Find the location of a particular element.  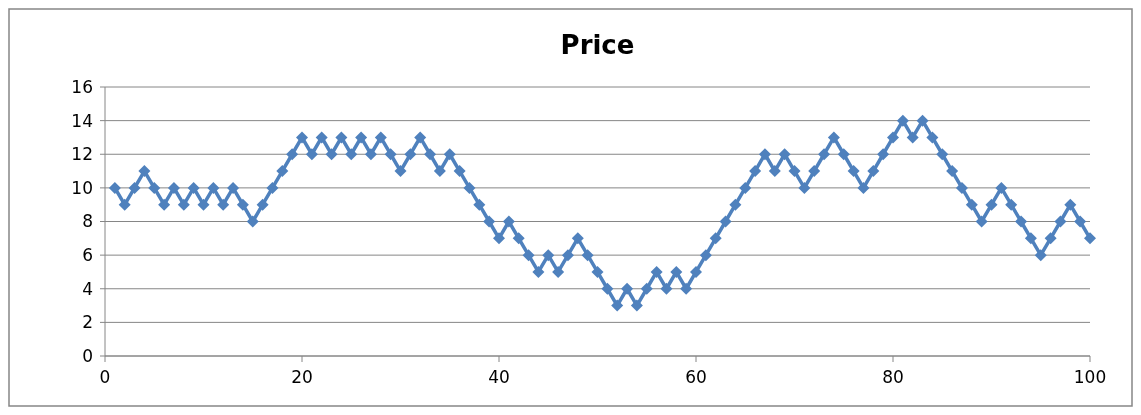

y-tick-label: 12 is located at coordinates (82, 154).